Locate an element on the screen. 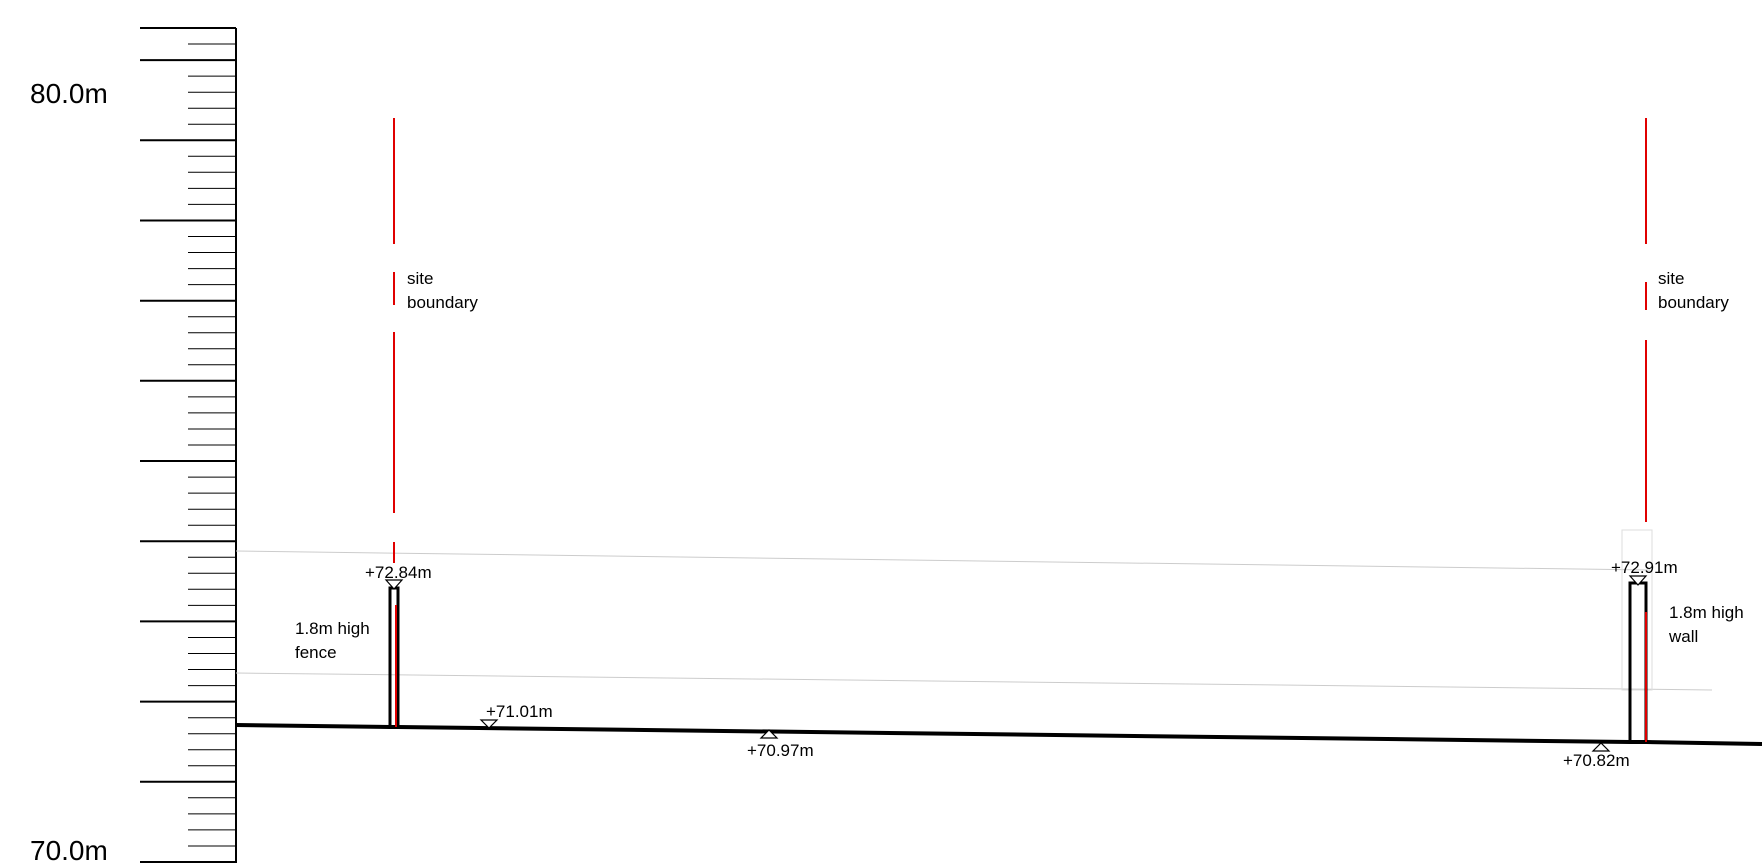 This screenshot has width=1762, height=863. svg-text: 1.8m high fence is located at coordinates (334, 640).